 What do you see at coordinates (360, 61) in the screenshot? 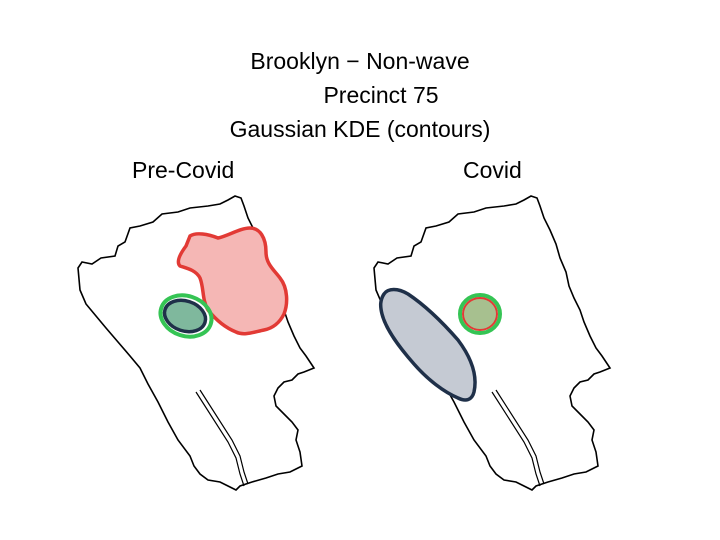
I see `title-line-1: Brooklyn − Non-wave` at bounding box center [360, 61].